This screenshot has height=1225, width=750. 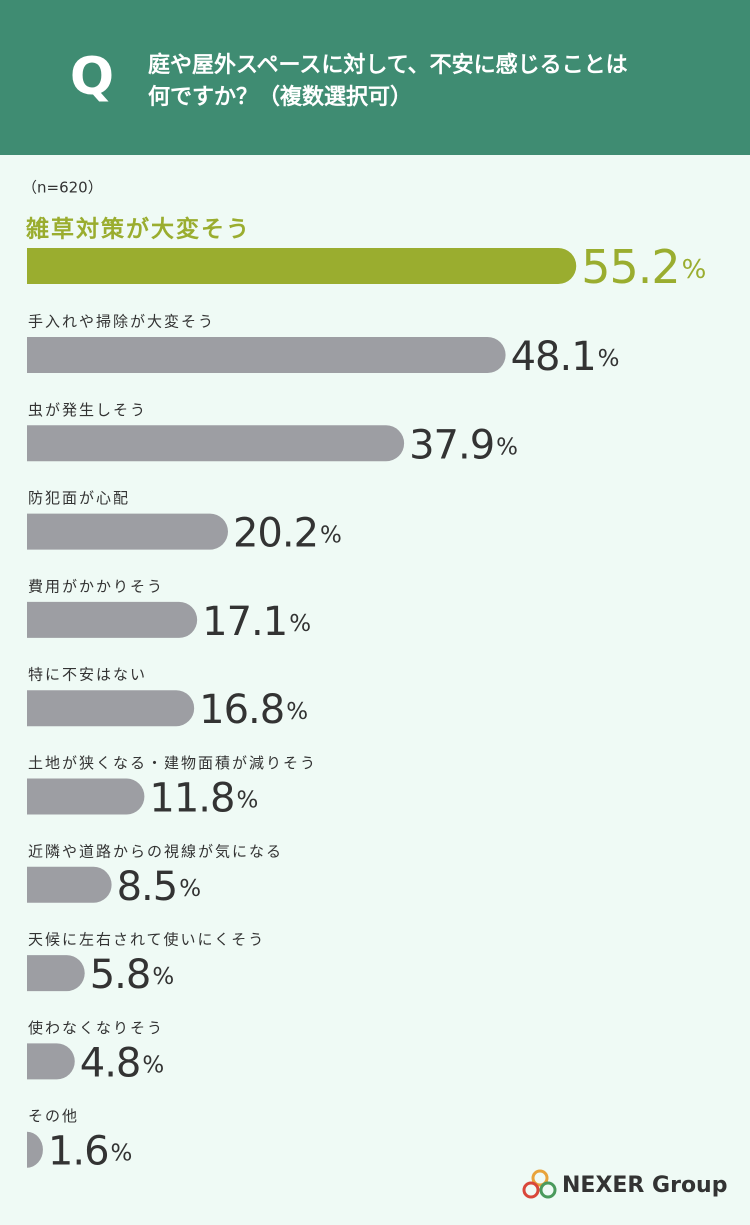 I want to click on value-number: 4.8, so click(x=110, y=1063).